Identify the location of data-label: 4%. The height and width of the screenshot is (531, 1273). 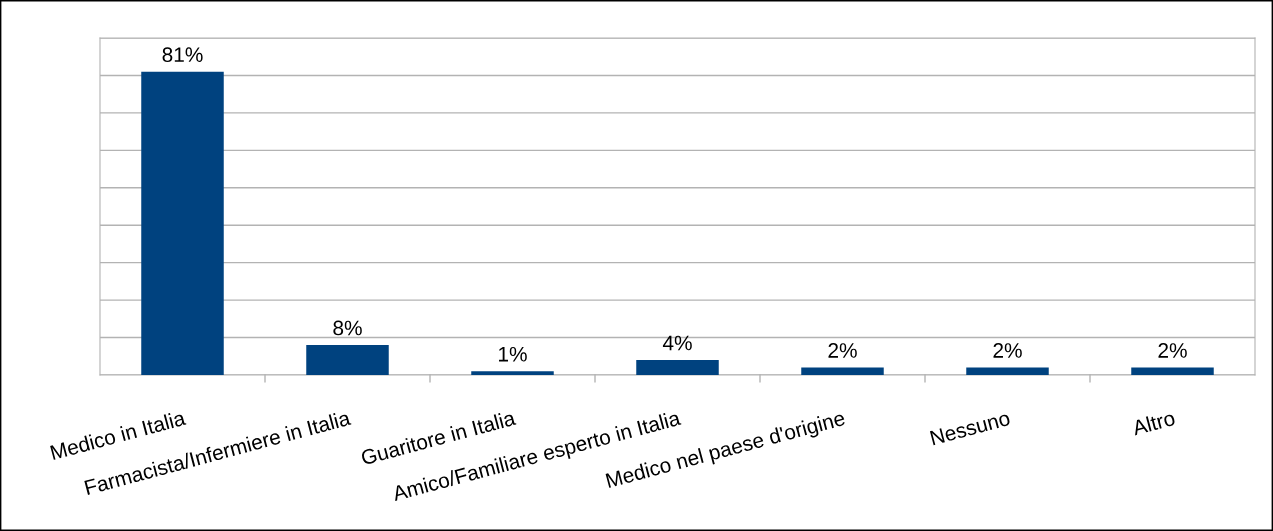
(677, 343).